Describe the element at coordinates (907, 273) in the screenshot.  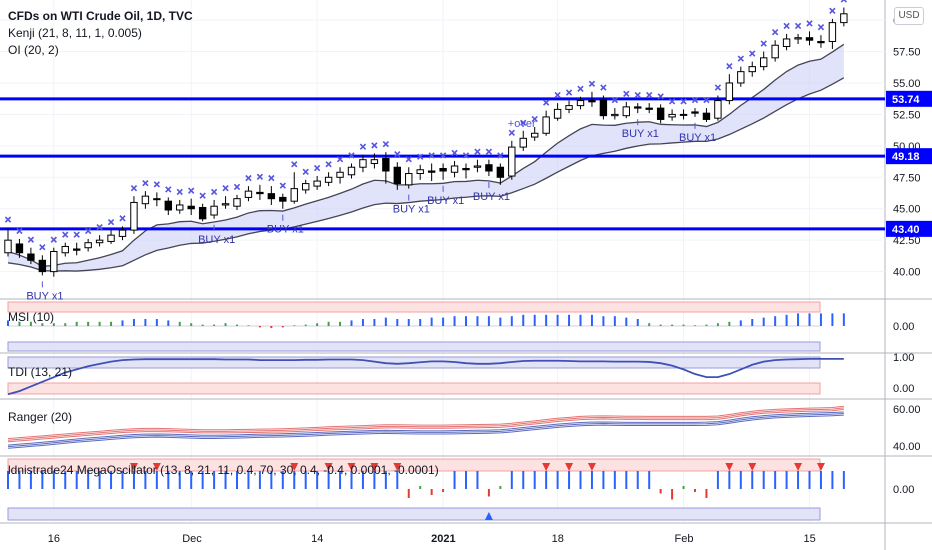
I see `y-tick-label-8: 40.00` at that location.